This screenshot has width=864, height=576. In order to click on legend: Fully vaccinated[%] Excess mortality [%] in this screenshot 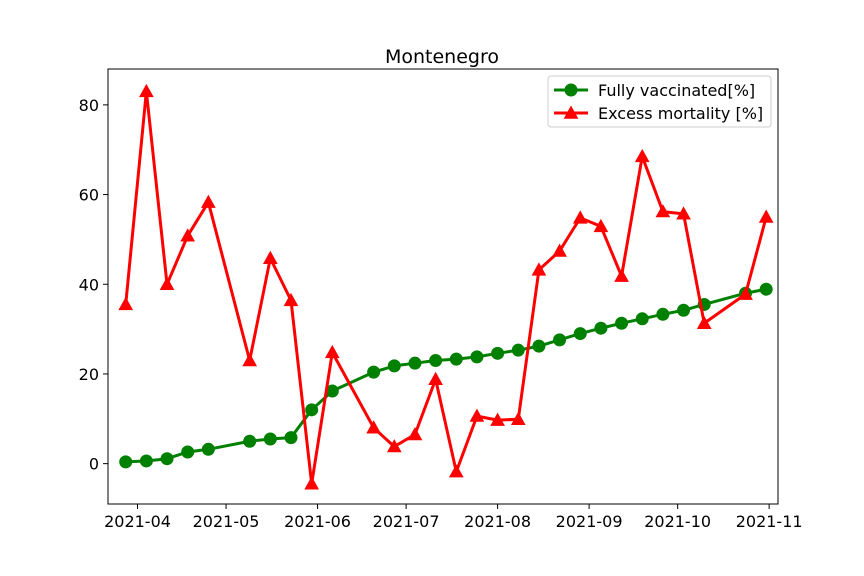, I will do `click(659, 101)`.